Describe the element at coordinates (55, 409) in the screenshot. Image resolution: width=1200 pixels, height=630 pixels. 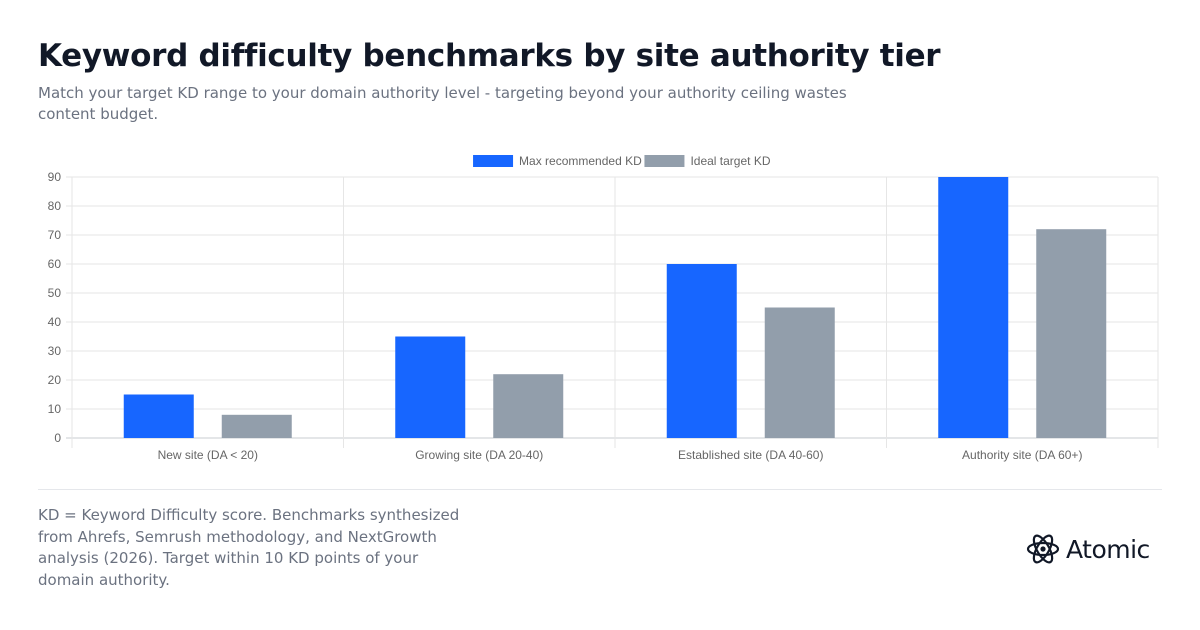
I see `y-tick-label: 10` at that location.